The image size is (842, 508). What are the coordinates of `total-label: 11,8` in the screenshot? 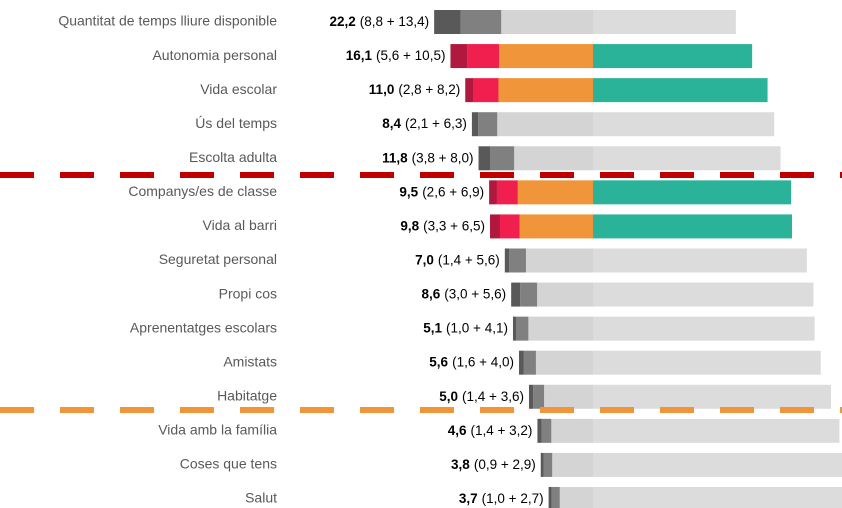 It's located at (395, 157).